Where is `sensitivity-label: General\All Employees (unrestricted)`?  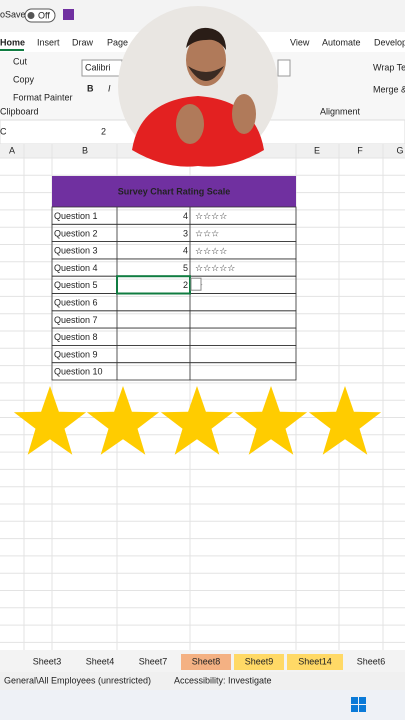
sensitivity-label: General\All Employees (unrestricted) is located at coordinates (77, 680).